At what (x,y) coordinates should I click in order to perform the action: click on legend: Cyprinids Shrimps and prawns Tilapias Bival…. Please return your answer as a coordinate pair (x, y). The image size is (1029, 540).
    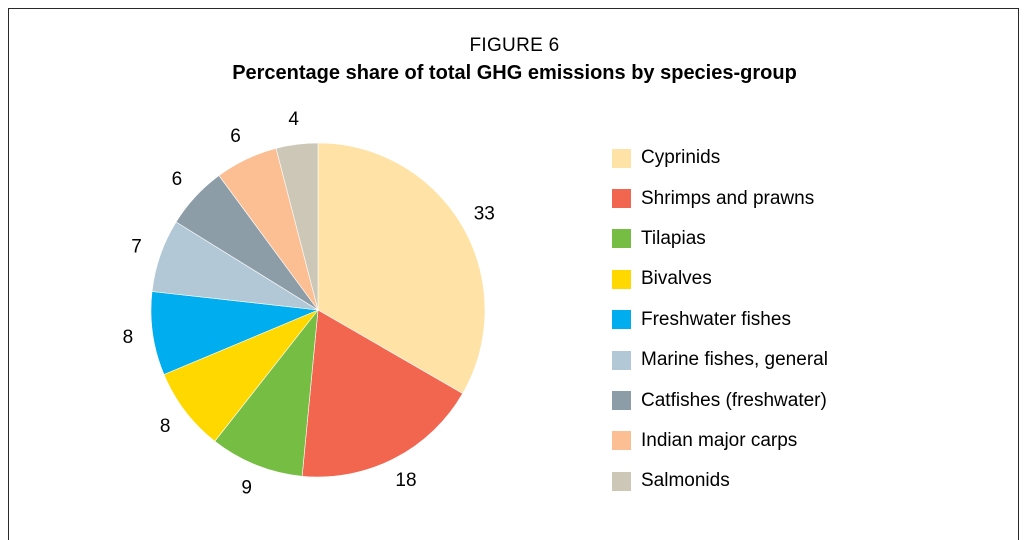
    Looking at the image, I should click on (720, 320).